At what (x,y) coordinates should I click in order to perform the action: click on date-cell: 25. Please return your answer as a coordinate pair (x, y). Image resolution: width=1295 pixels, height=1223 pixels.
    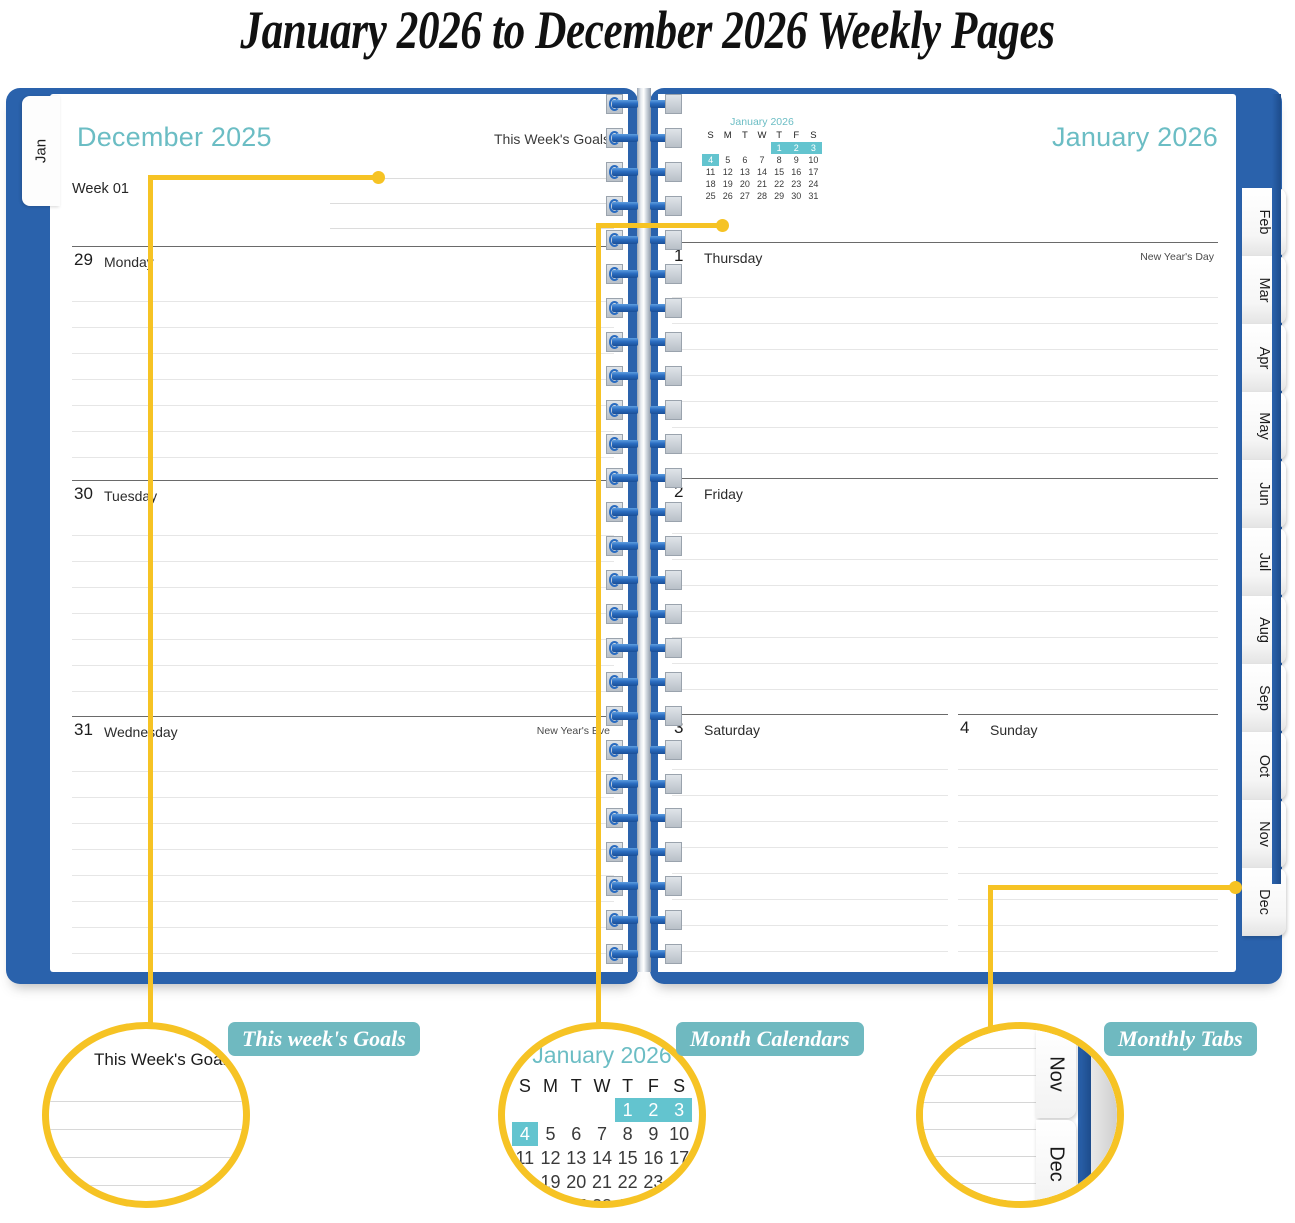
    Looking at the image, I should click on (710, 196).